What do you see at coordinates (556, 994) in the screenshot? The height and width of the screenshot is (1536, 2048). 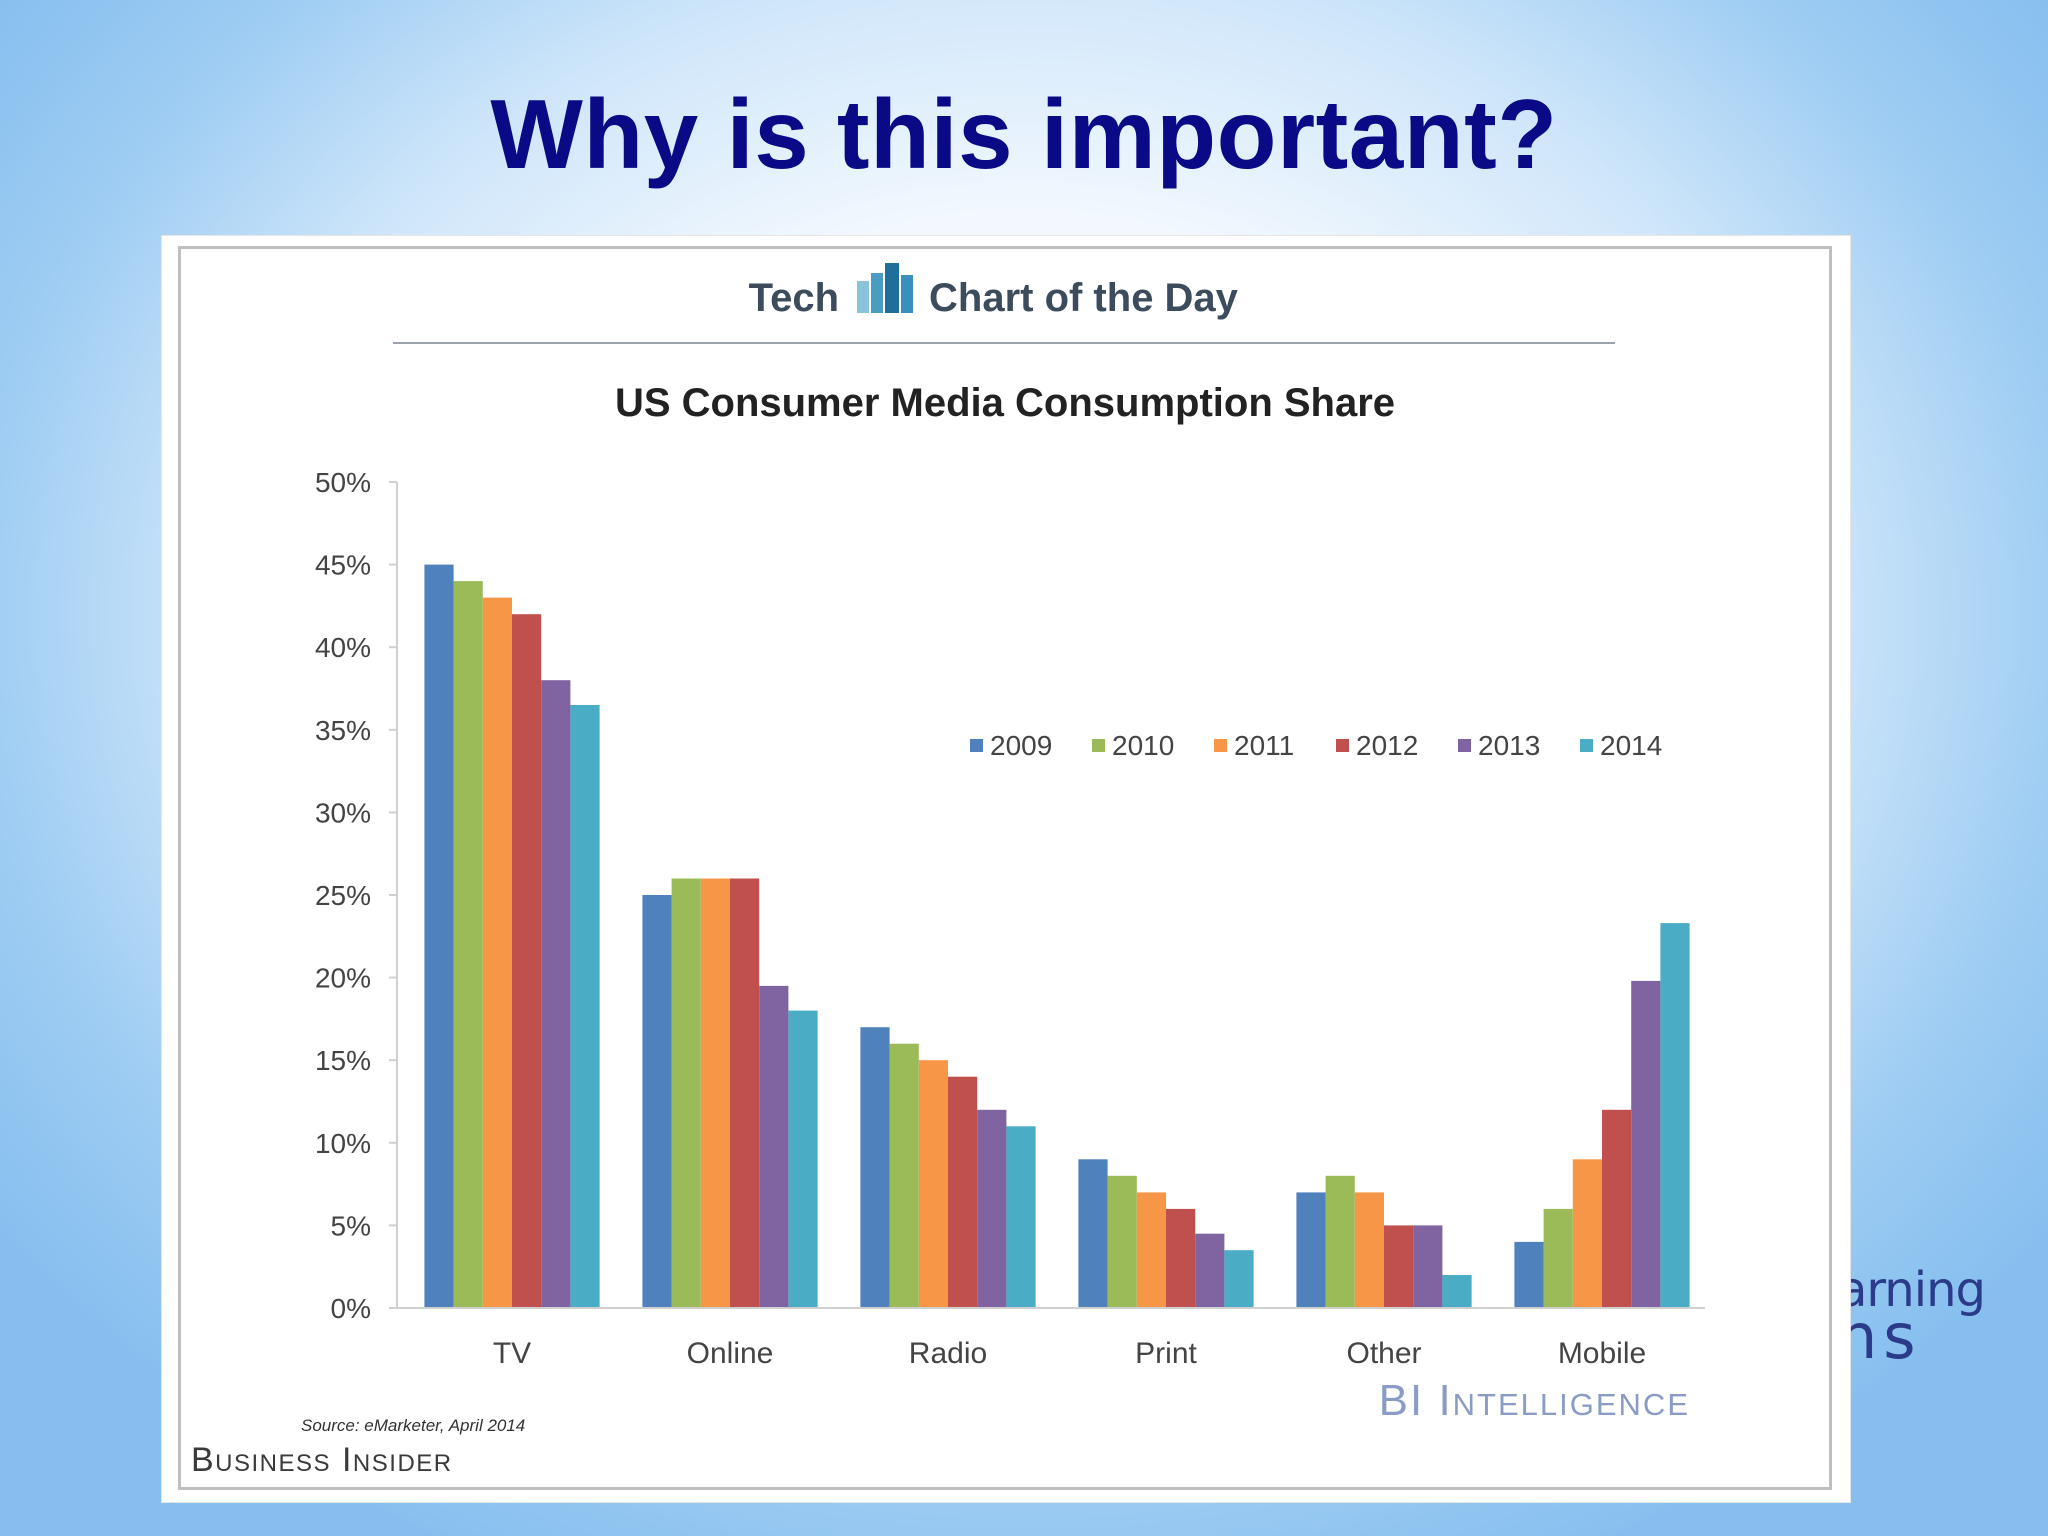 I see `bar-tv-2013` at bounding box center [556, 994].